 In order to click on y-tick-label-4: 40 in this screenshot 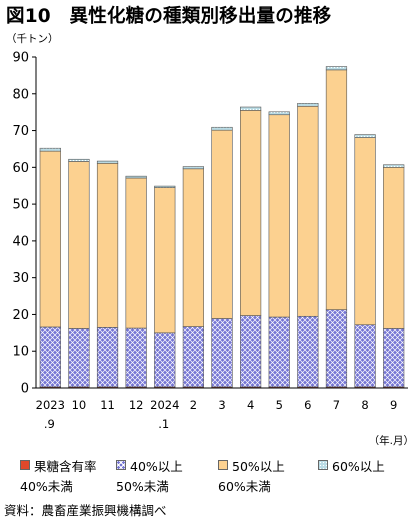, I will do `click(20, 241)`.